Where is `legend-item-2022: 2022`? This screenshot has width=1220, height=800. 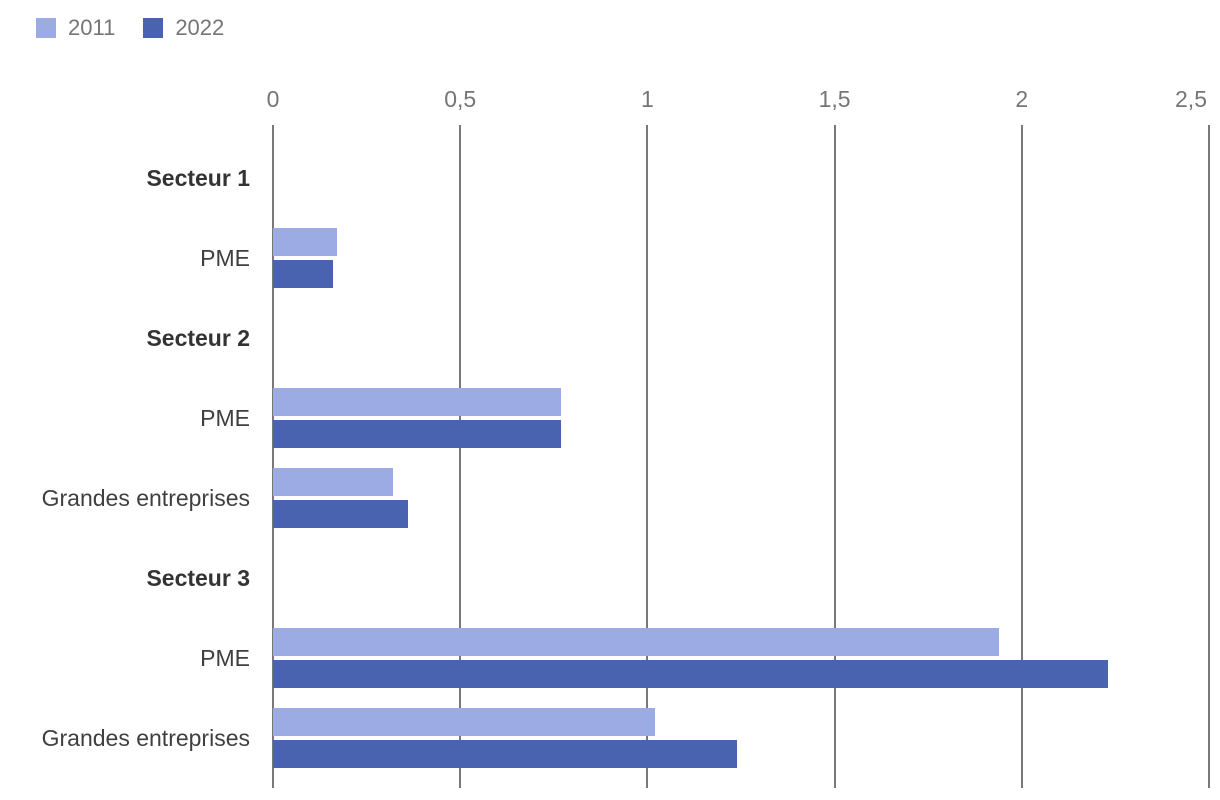
legend-item-2022: 2022 is located at coordinates (183, 28).